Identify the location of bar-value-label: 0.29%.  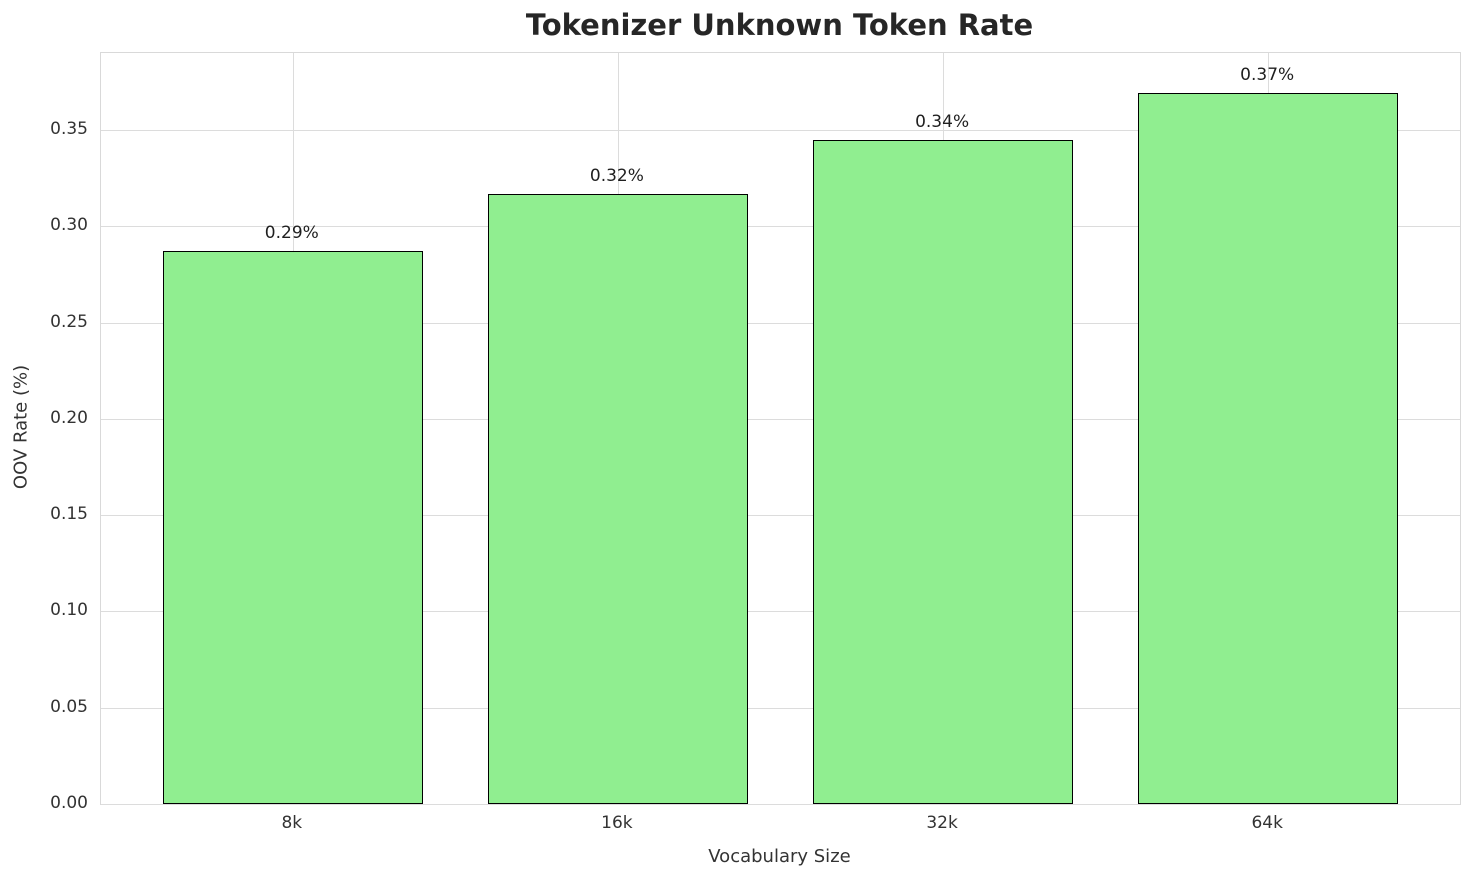
(291, 233).